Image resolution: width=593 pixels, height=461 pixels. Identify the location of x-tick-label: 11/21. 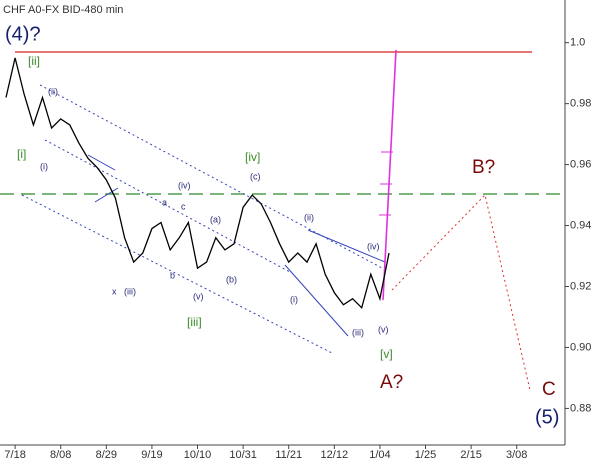
(288, 455).